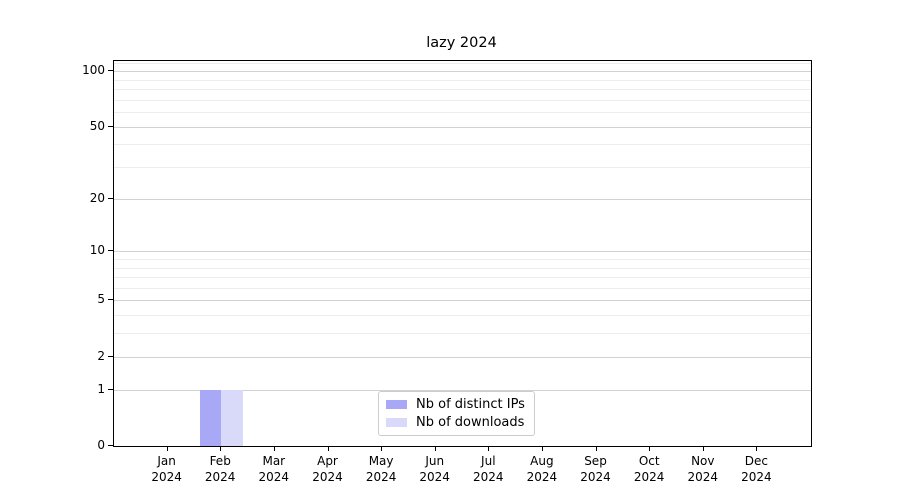 Image resolution: width=900 pixels, height=500 pixels. Describe the element at coordinates (461, 43) in the screenshot. I see `chart-title: lazy 2024` at that location.